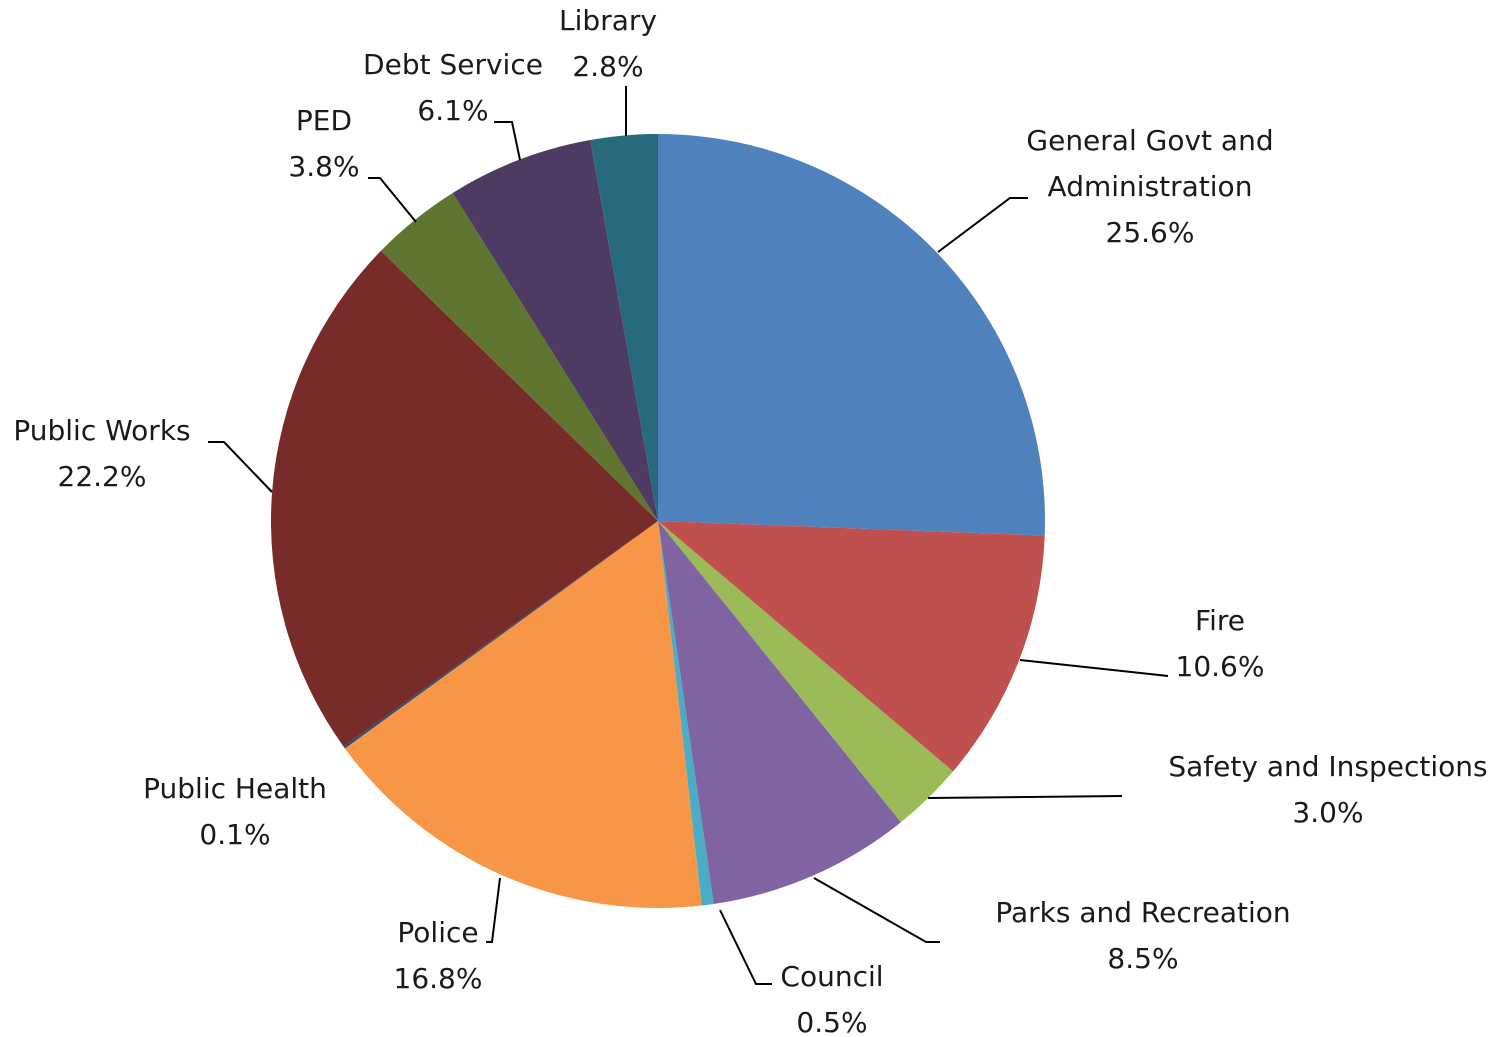 This screenshot has width=1504, height=1037. What do you see at coordinates (555, 330) in the screenshot?
I see `slice-debt-service` at bounding box center [555, 330].